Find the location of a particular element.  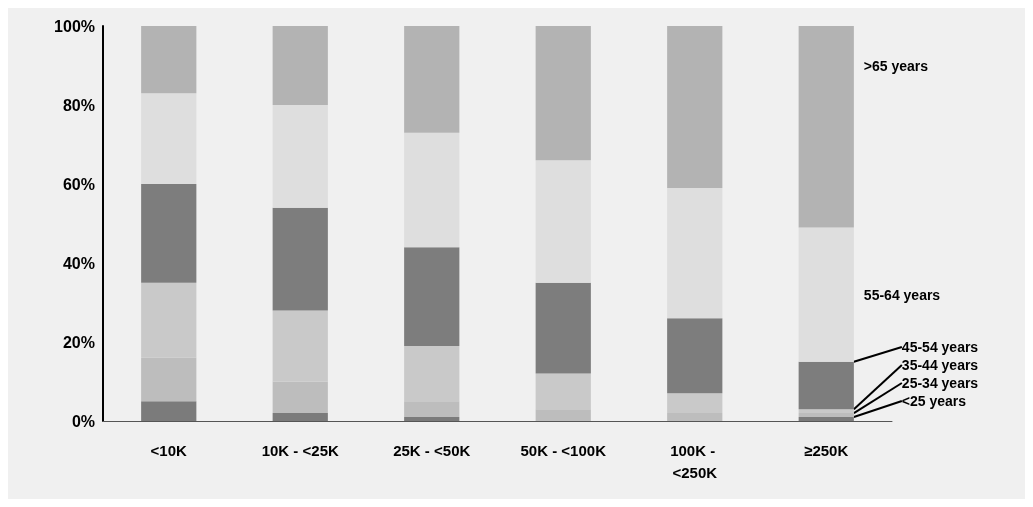

x-tick-label: 50K - <100K is located at coordinates (563, 450).